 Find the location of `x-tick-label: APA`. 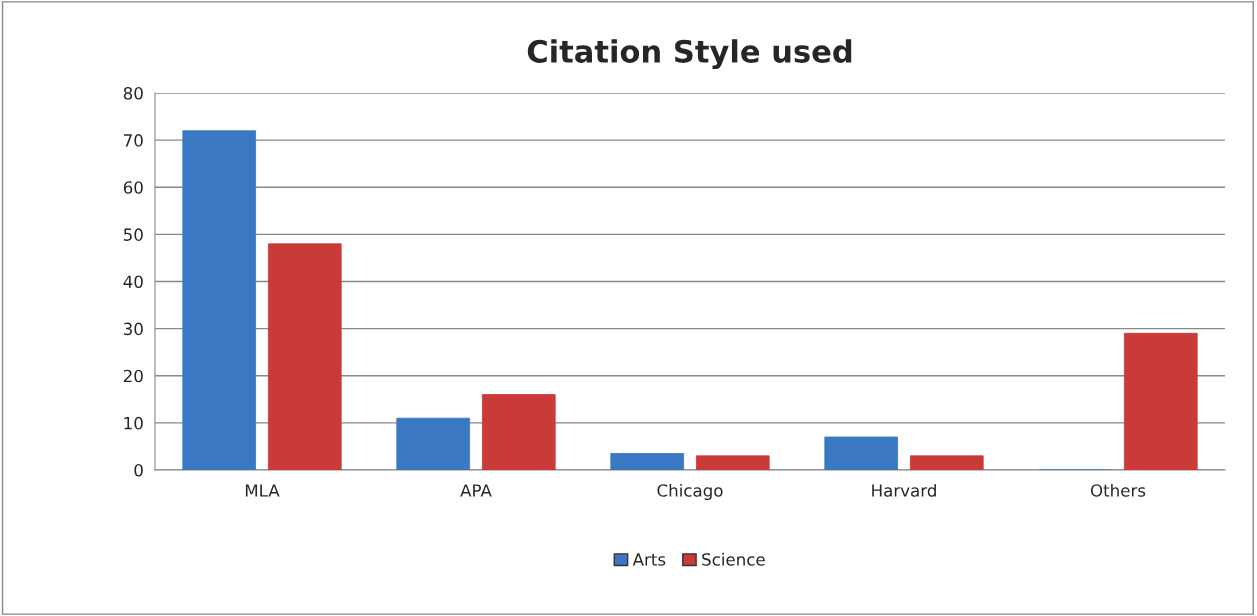

x-tick-label: APA is located at coordinates (476, 490).